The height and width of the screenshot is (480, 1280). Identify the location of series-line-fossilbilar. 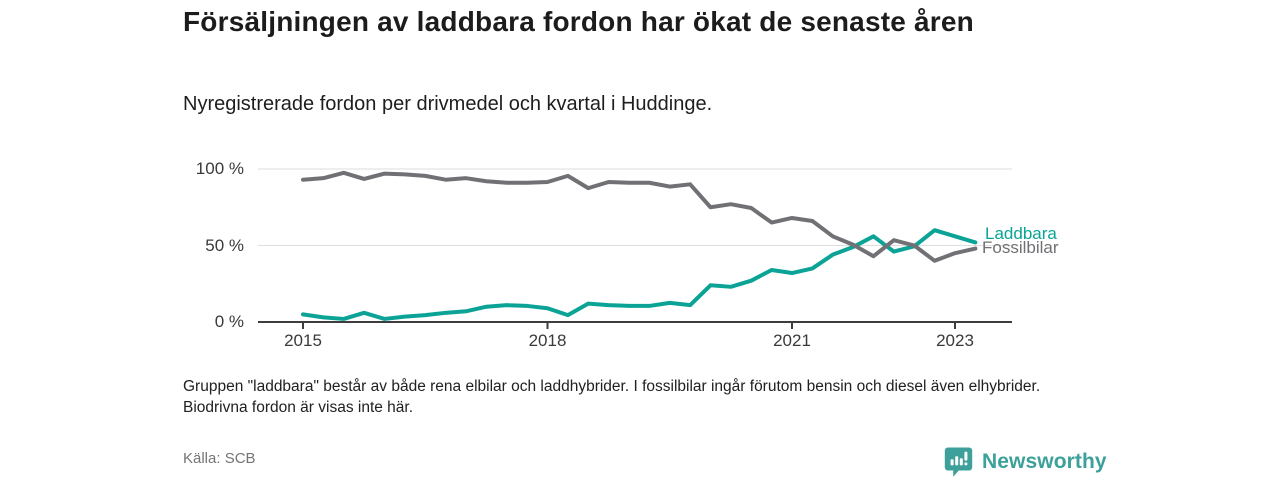
(639, 216).